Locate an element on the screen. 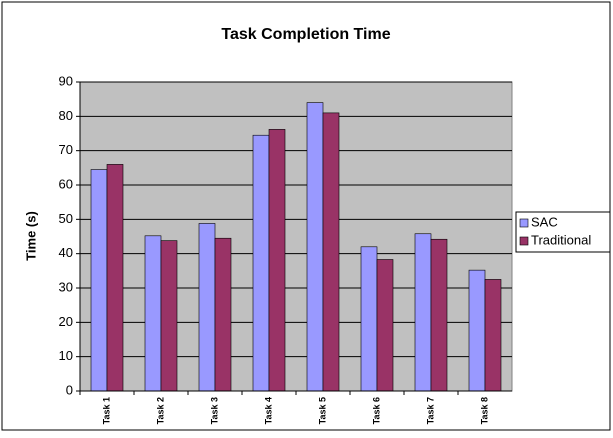 This screenshot has height=438, width=613. x-tick-label: Task 3 is located at coordinates (214, 410).